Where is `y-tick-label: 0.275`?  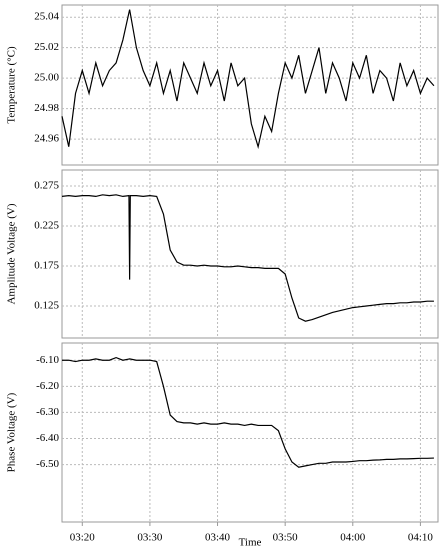
y-tick-label: 0.275 is located at coordinates (46, 186).